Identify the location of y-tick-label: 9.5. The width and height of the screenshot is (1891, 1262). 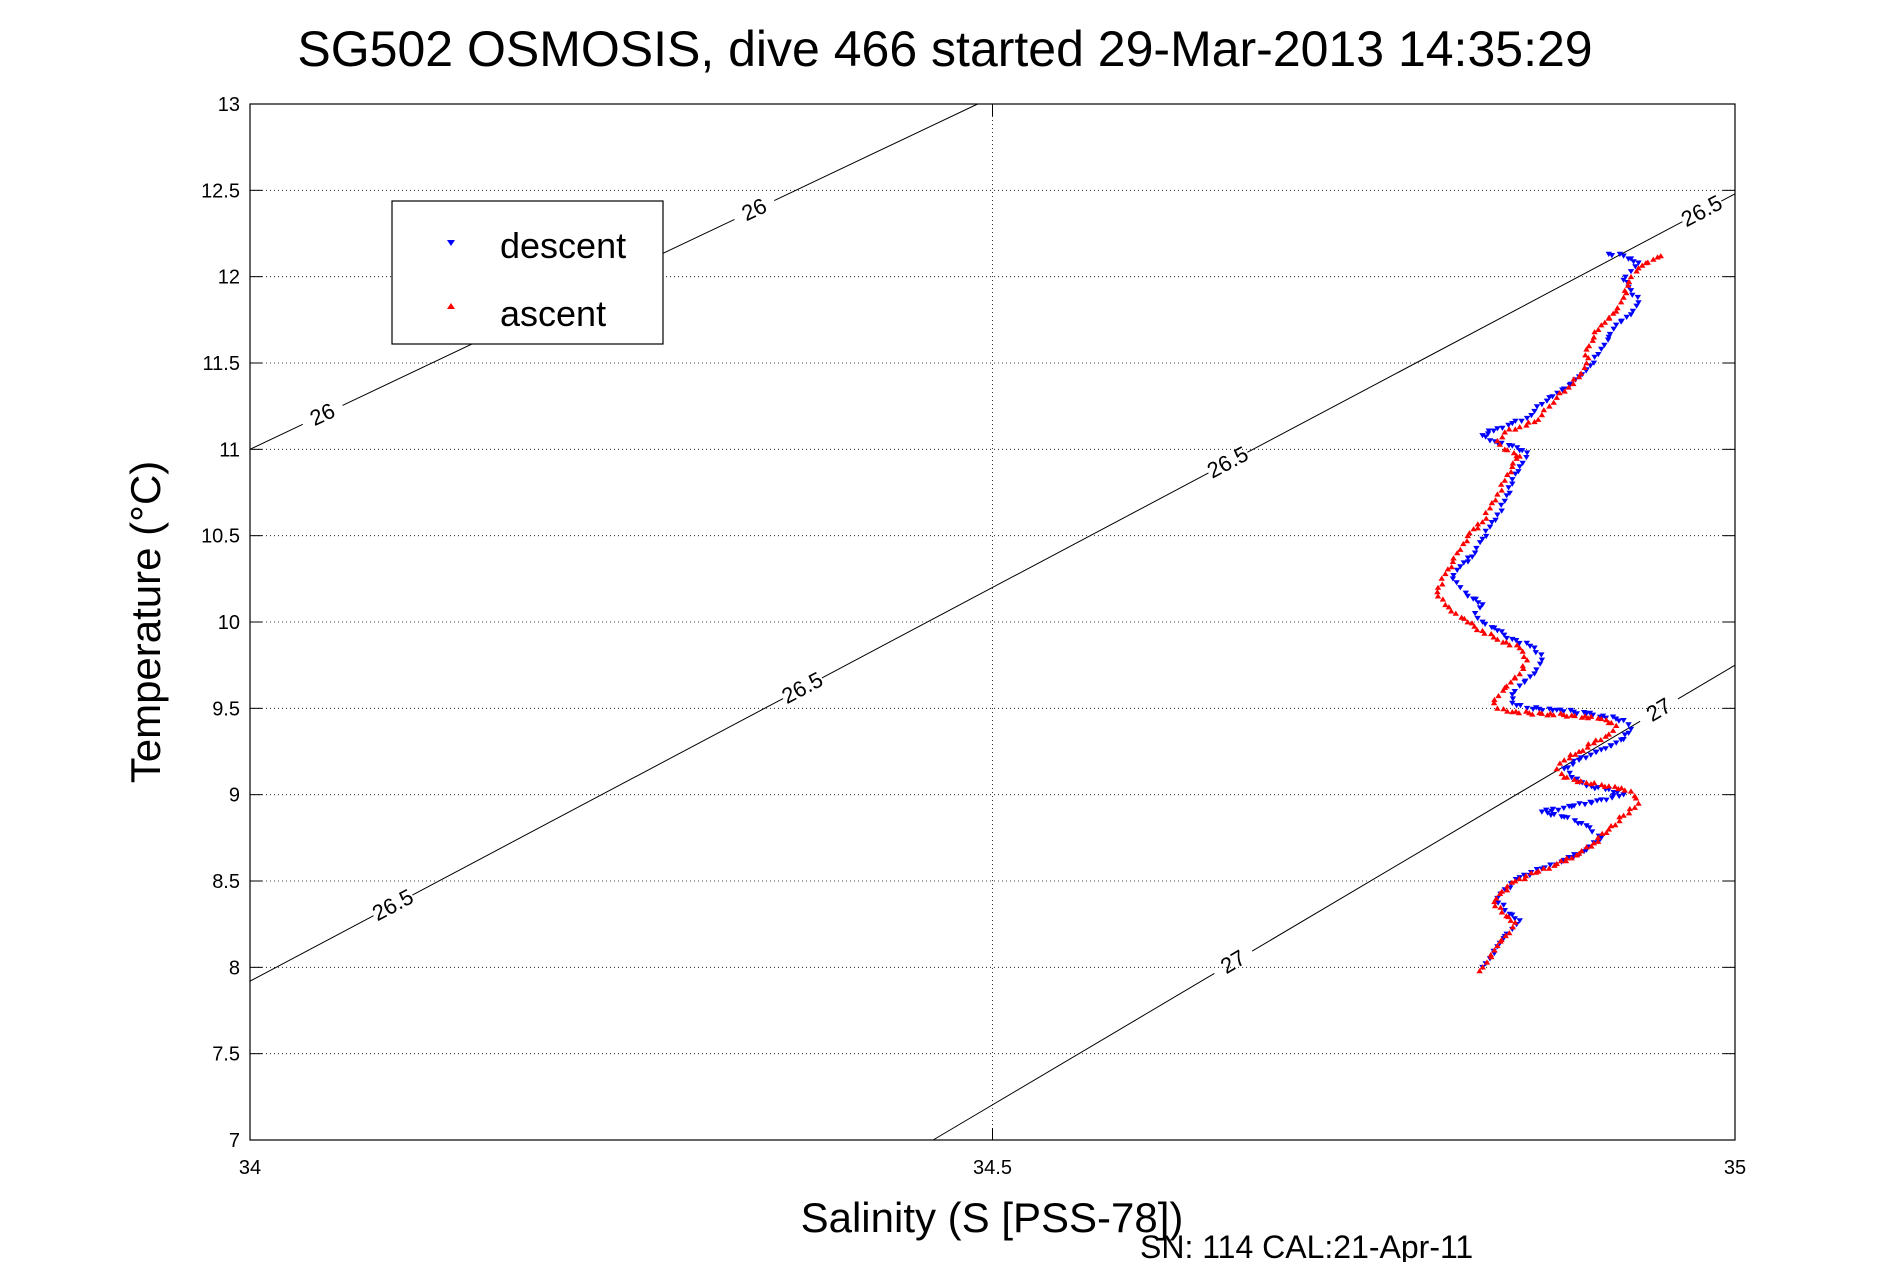
(226, 709).